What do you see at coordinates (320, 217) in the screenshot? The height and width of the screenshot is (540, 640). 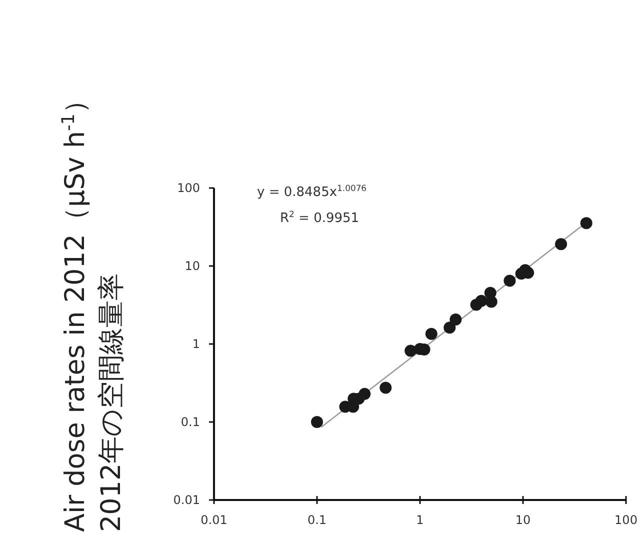 I see `annotation: R$^{2}$ = 0.9951` at bounding box center [320, 217].